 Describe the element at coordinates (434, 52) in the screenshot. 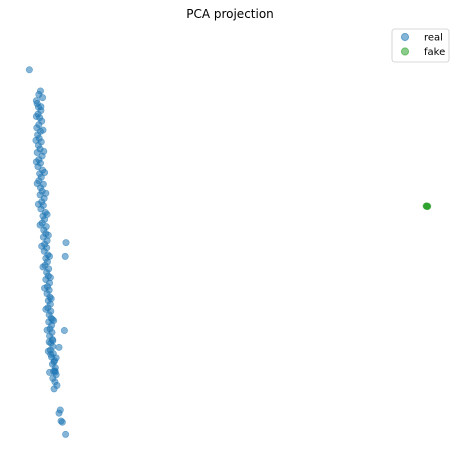

I see `legend-label-fake: fake` at that location.